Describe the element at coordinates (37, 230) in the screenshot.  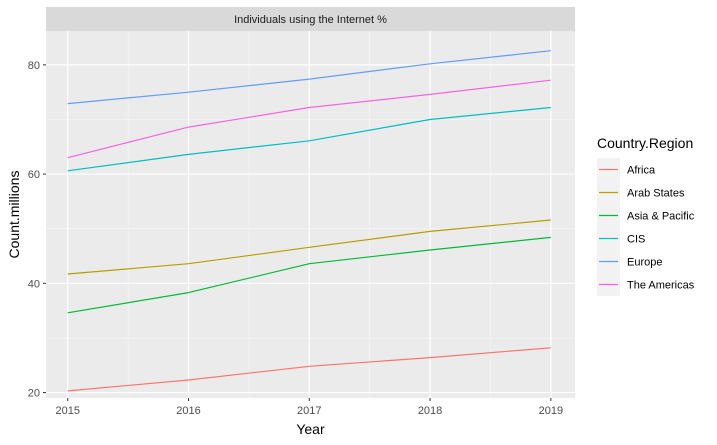
I see `y-axis: 20 40 60 80` at that location.